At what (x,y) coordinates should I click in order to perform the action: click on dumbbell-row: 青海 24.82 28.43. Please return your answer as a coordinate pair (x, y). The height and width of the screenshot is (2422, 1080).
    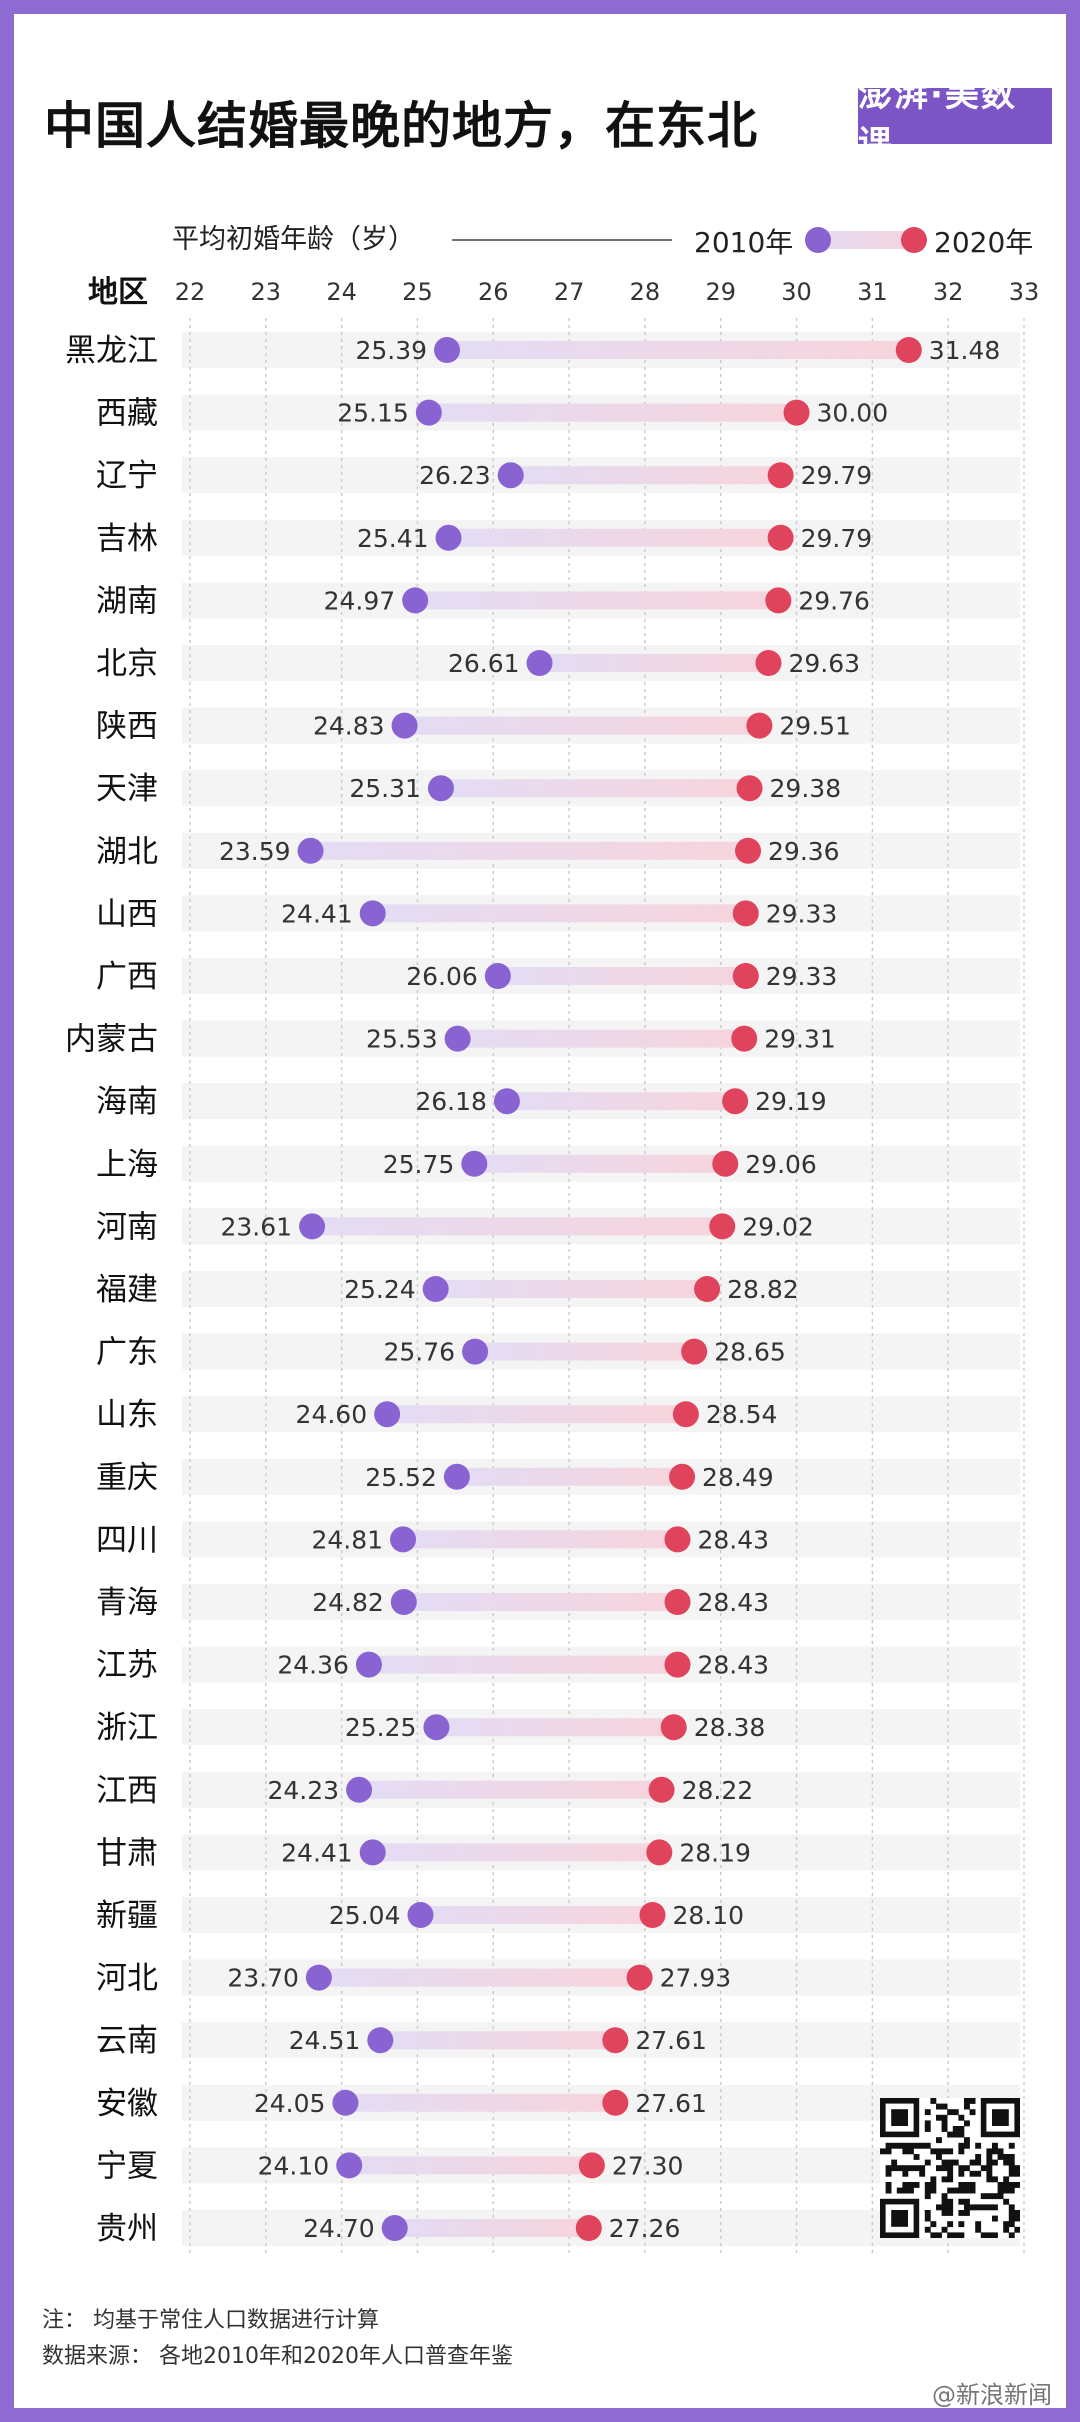
    Looking at the image, I should click on (432, 1603).